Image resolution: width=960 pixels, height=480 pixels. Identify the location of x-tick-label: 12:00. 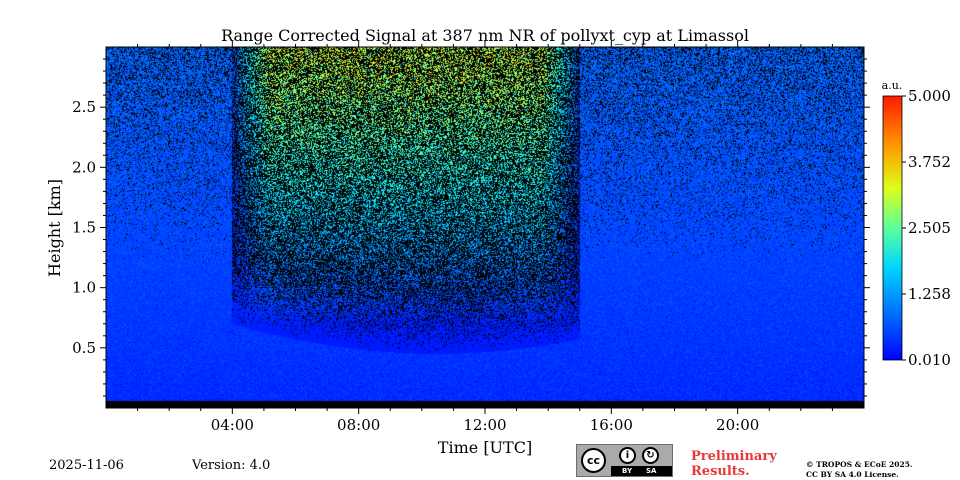
(484, 425).